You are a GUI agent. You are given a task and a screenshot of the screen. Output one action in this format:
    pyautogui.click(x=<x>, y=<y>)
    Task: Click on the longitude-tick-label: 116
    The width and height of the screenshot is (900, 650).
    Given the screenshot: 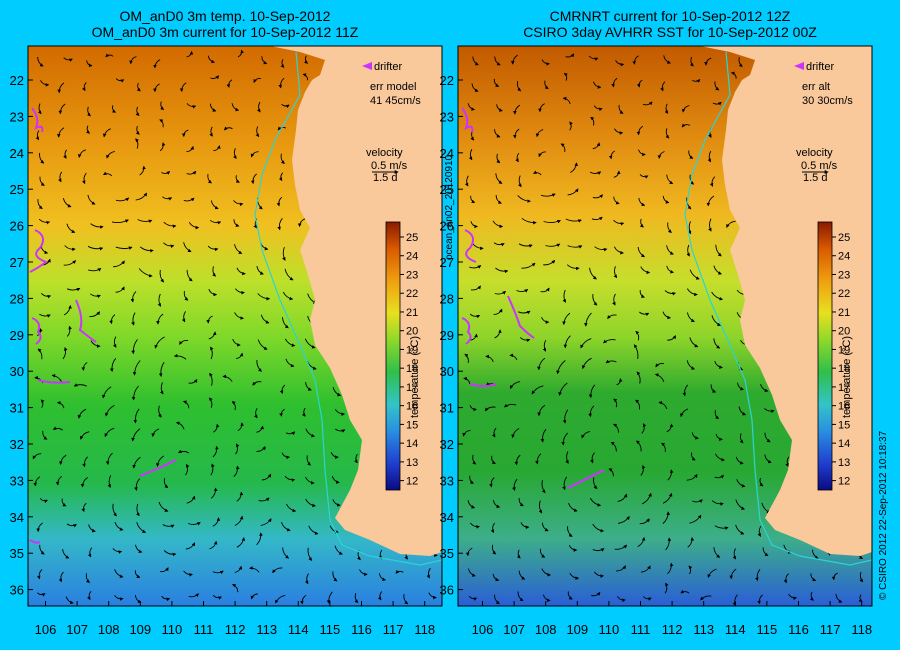 What is the action you would take?
    pyautogui.click(x=361, y=629)
    